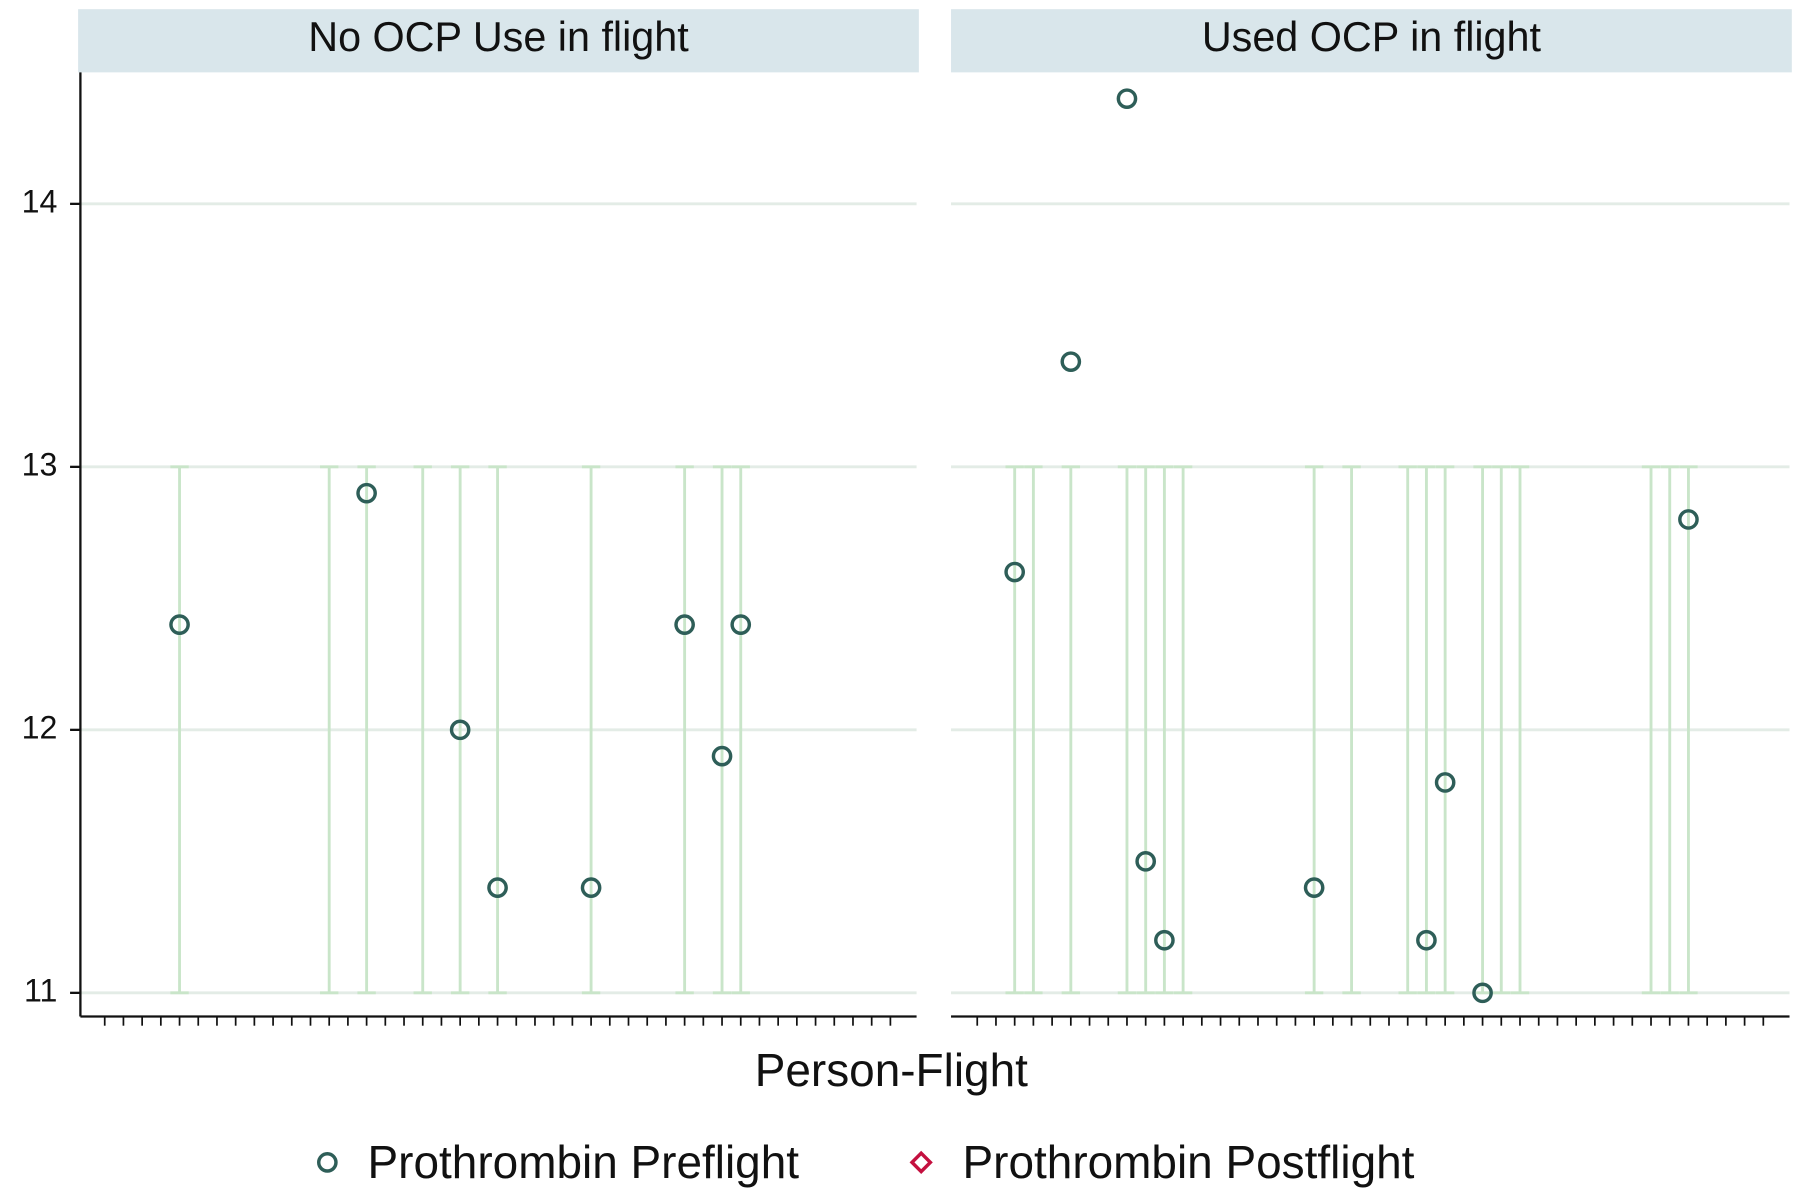  Describe the element at coordinates (40, 201) in the screenshot. I see `y-tick-label: 14` at that location.